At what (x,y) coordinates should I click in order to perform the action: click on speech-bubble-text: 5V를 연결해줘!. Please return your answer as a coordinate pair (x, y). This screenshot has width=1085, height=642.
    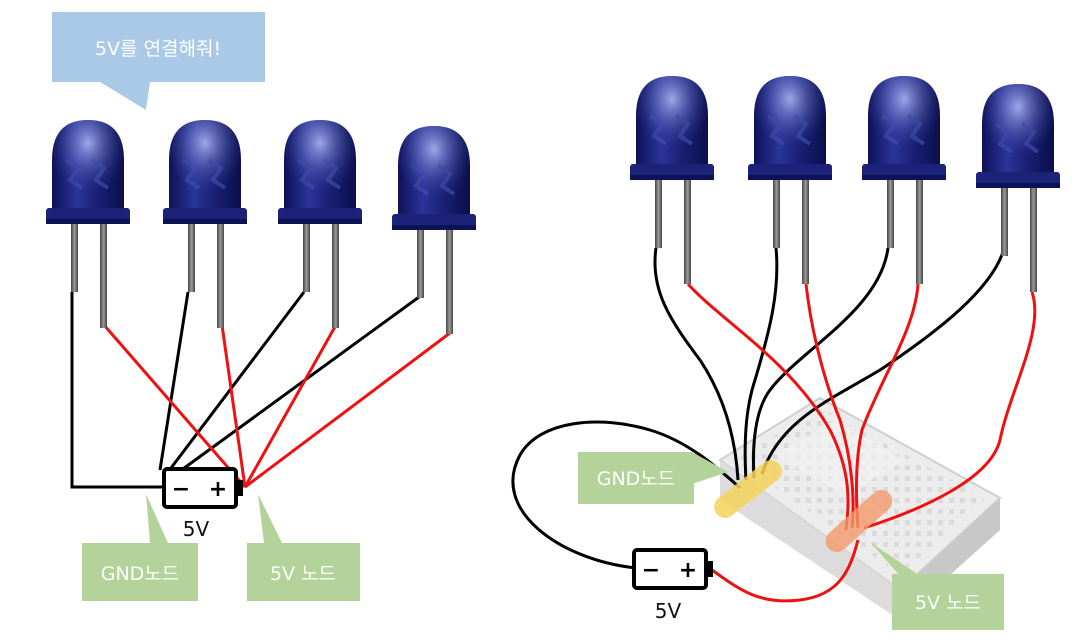
    Looking at the image, I should click on (158, 49).